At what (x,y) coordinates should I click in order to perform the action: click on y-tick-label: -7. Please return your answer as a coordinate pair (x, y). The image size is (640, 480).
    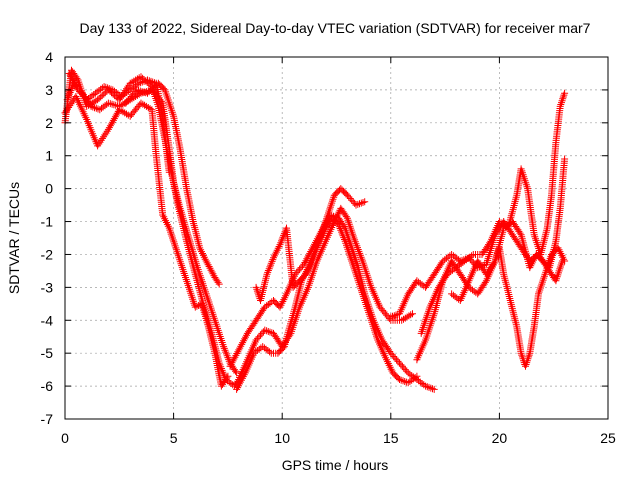
    Looking at the image, I should click on (47, 419).